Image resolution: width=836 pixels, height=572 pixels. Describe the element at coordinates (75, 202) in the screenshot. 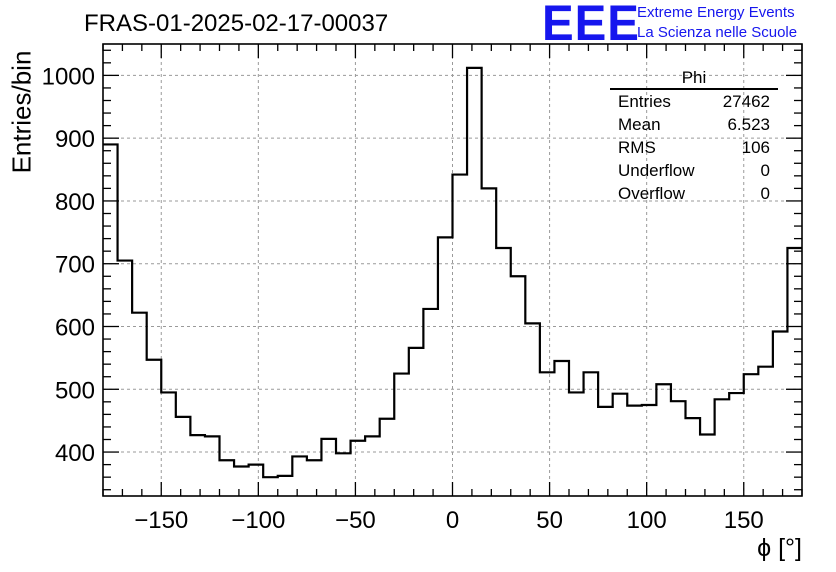

I see `y-tick-label: 800` at that location.